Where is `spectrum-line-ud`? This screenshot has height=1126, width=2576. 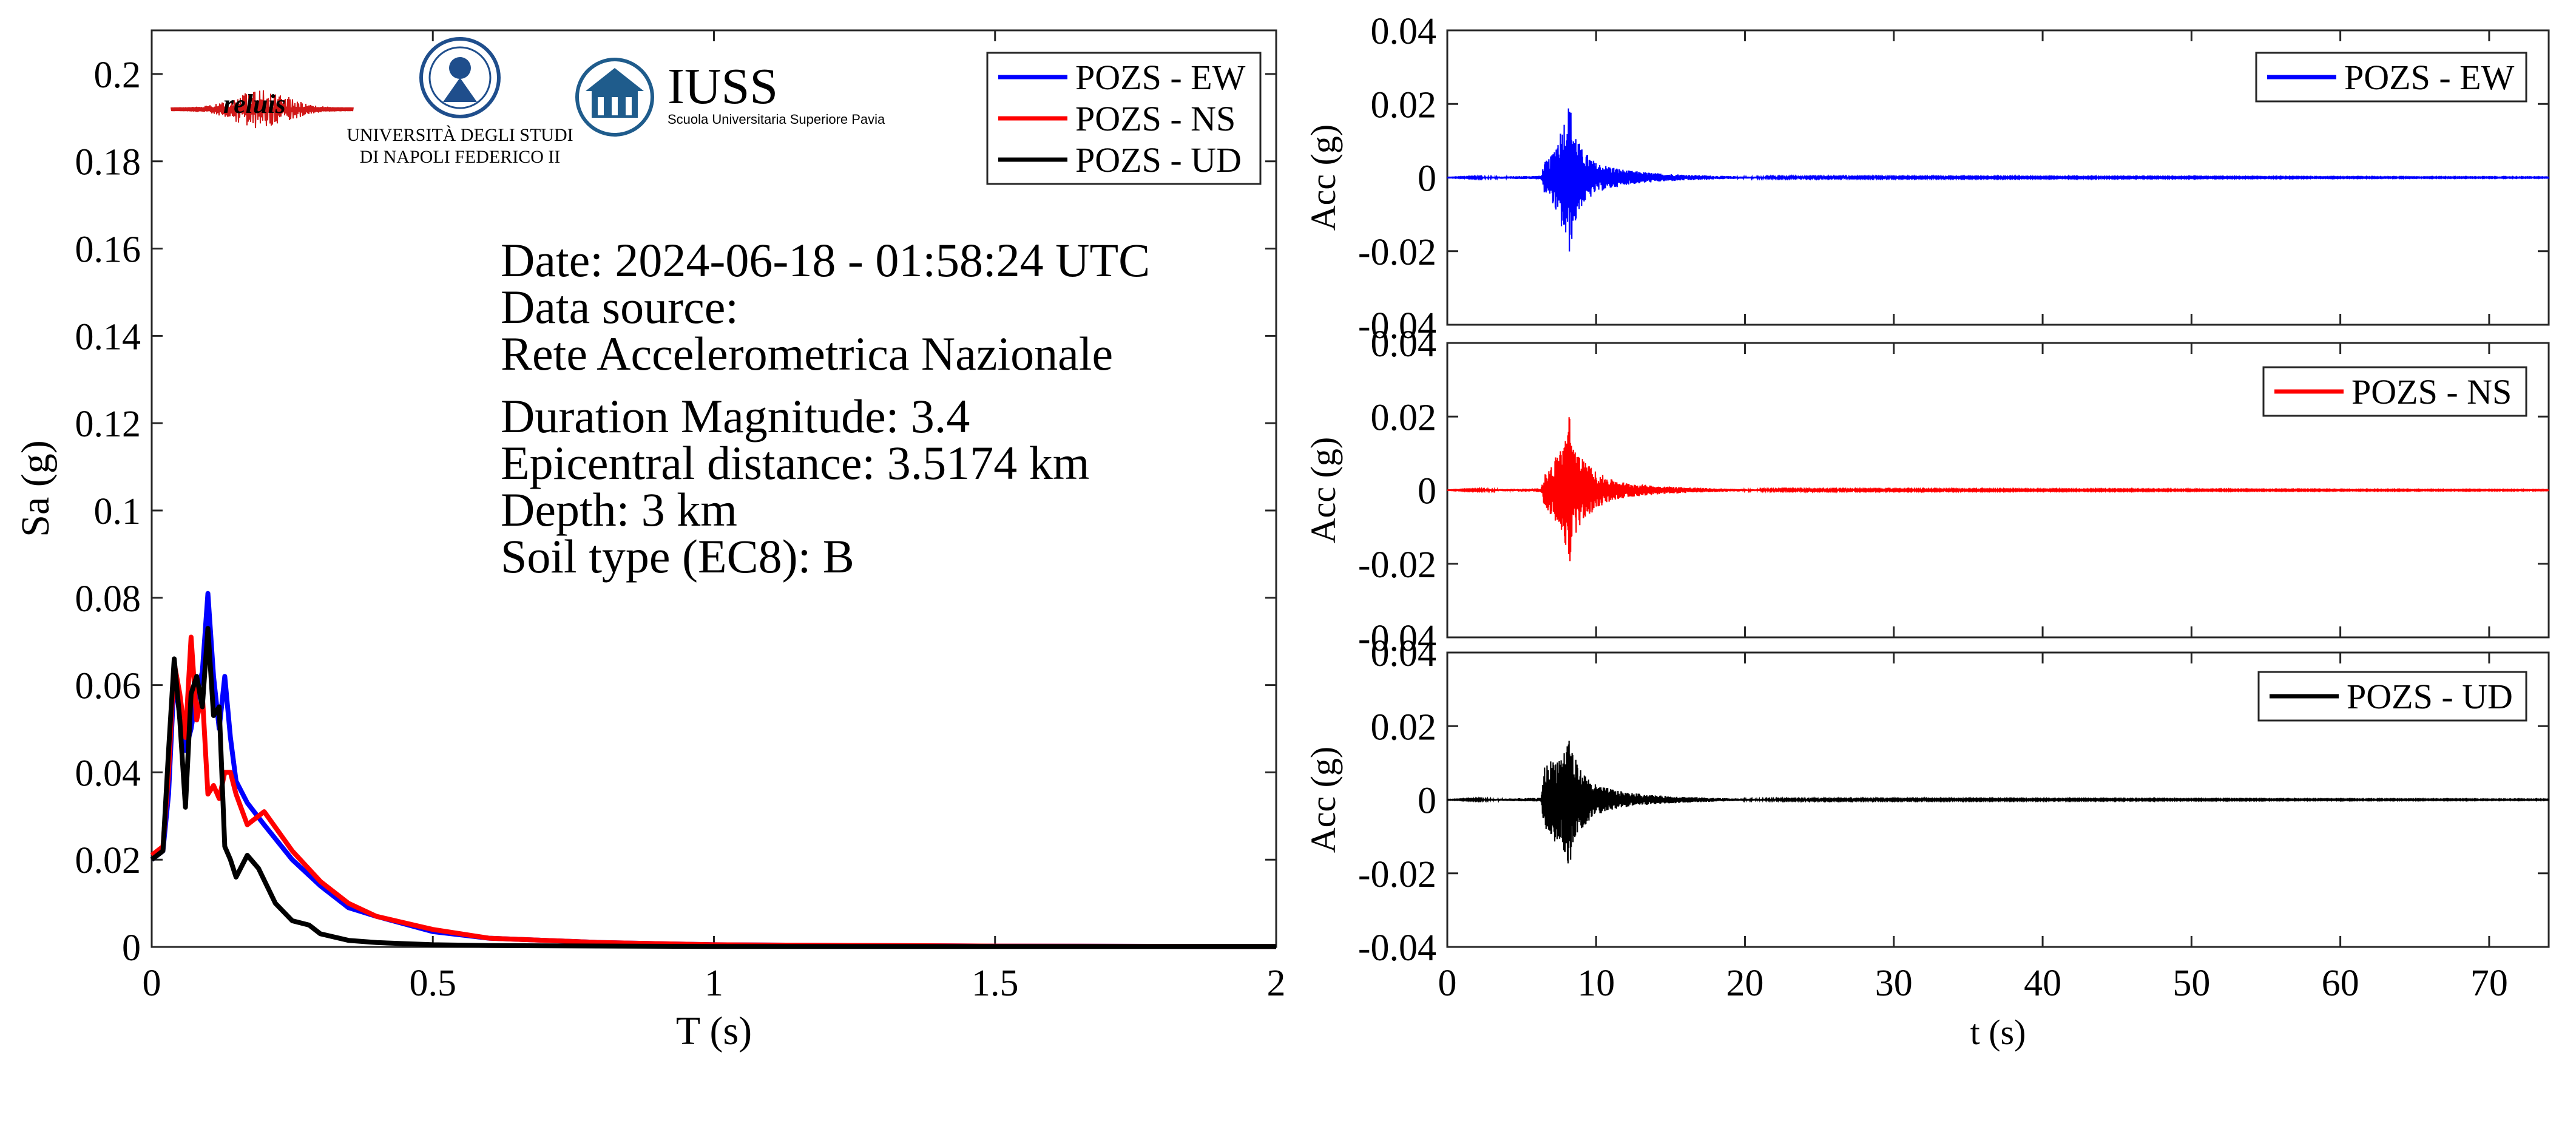 spectrum-line-ud is located at coordinates (713, 787).